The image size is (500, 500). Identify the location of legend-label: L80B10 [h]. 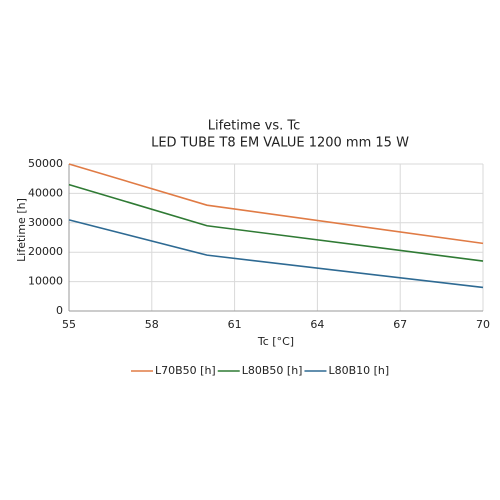
(358, 370).